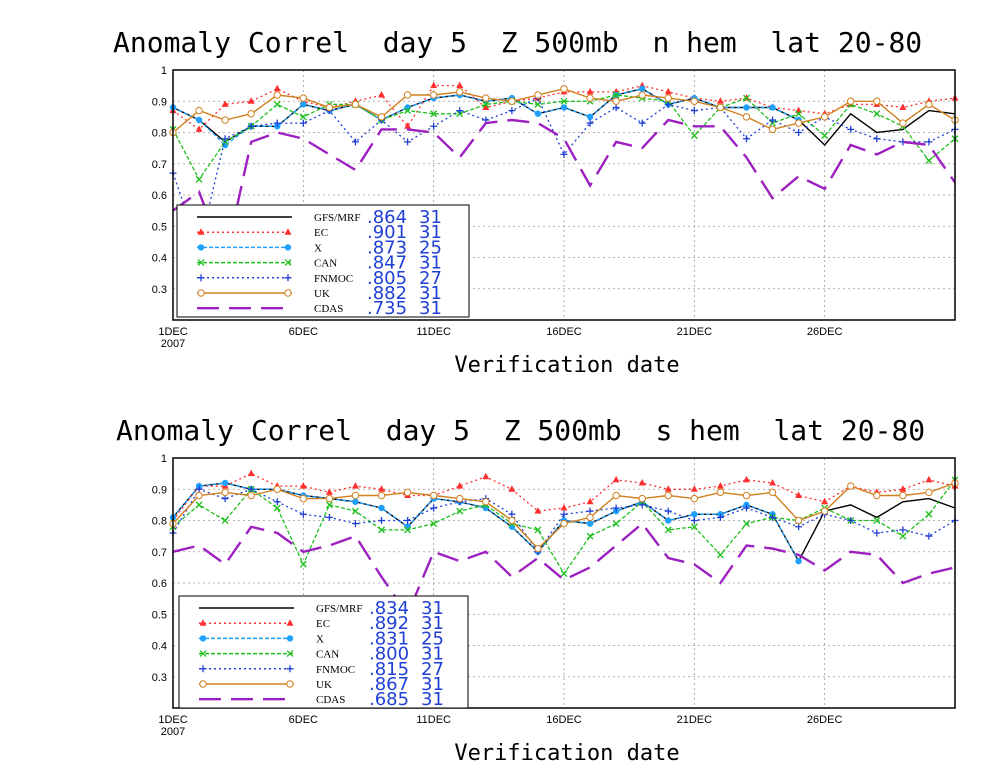 The width and height of the screenshot is (1000, 777). Describe the element at coordinates (333, 279) in the screenshot. I see `legend-label: FNMOC` at that location.